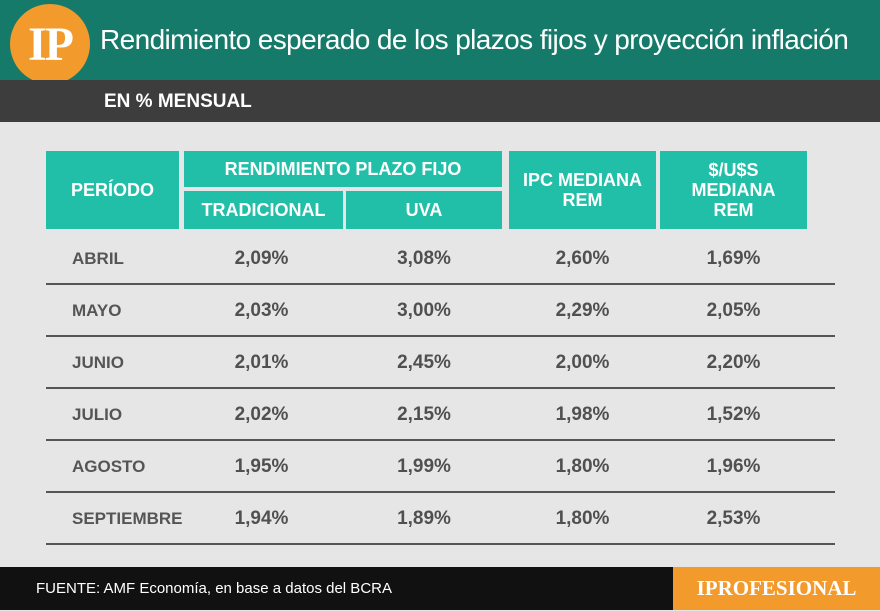 The width and height of the screenshot is (880, 611). Describe the element at coordinates (733, 362) in the screenshot. I see `usd-cell: 2,20%` at that location.